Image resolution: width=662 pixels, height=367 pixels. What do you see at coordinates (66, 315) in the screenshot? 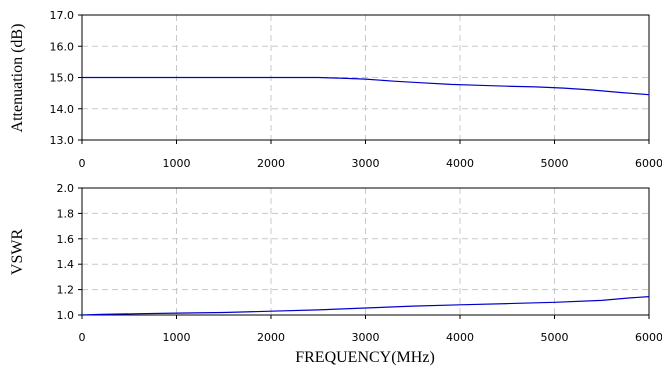
I see `y-tick-label: 1.0` at bounding box center [66, 315].